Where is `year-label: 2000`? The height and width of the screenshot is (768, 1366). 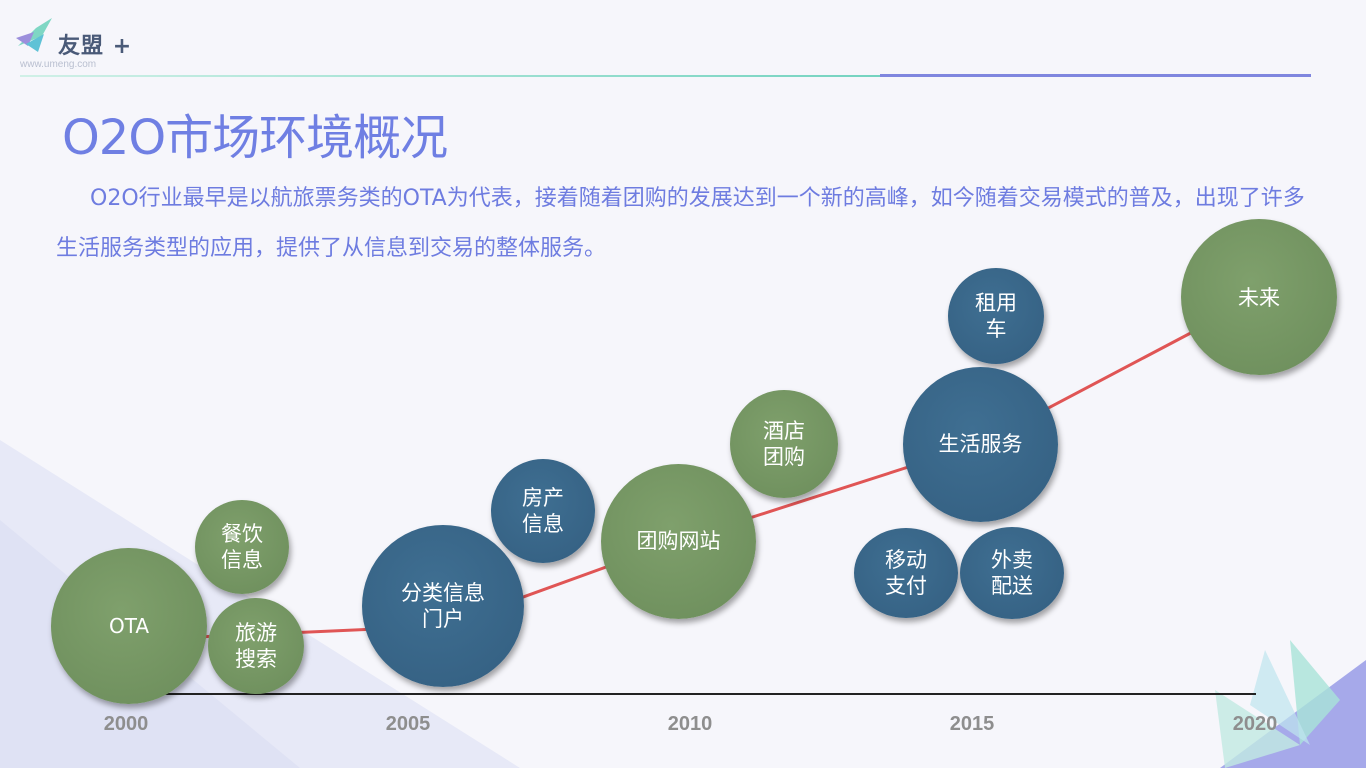
year-label: 2000 is located at coordinates (126, 724).